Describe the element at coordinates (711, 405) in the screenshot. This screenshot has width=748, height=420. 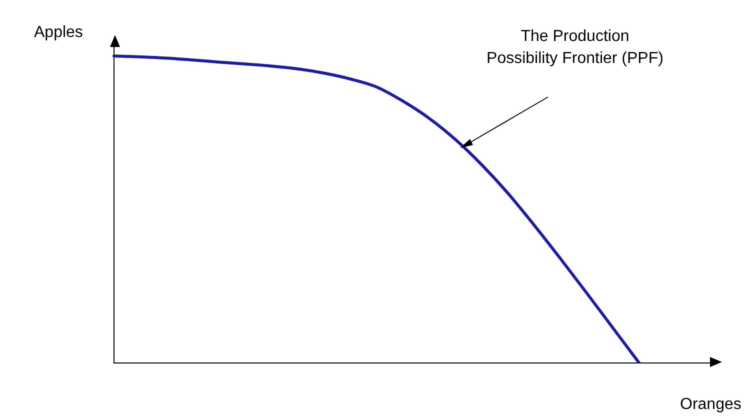
I see `x-axis-title: Oranges` at that location.